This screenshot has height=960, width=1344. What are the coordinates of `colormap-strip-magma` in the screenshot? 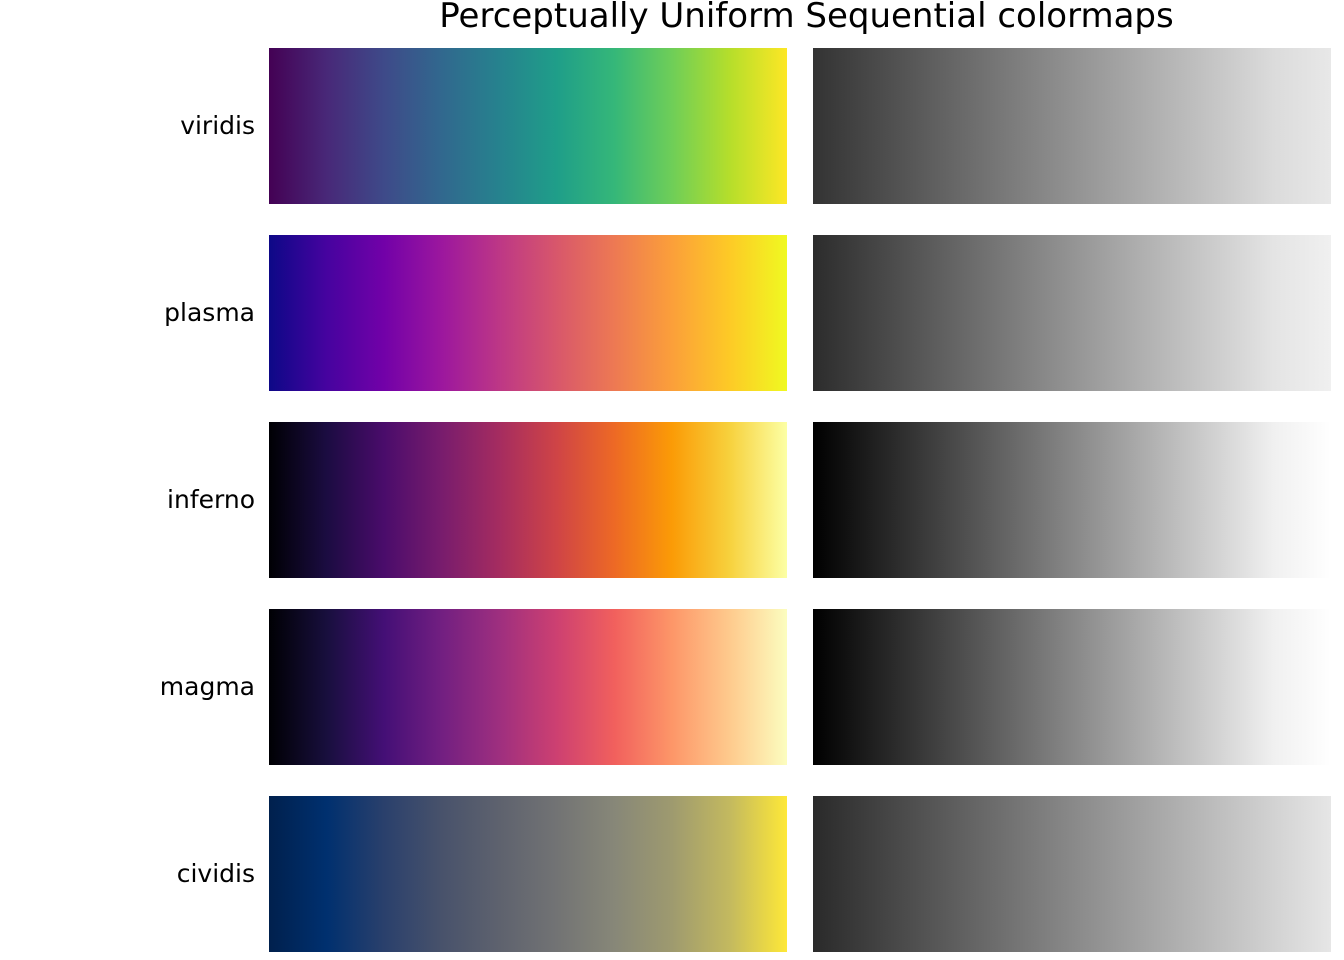 It's located at (528, 687).